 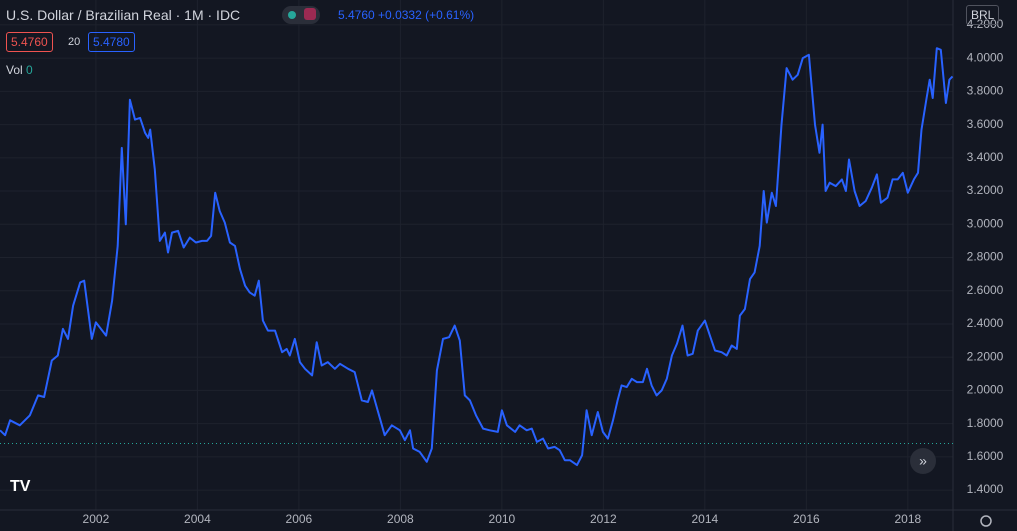 I want to click on settings-icon, so click(x=986, y=521).